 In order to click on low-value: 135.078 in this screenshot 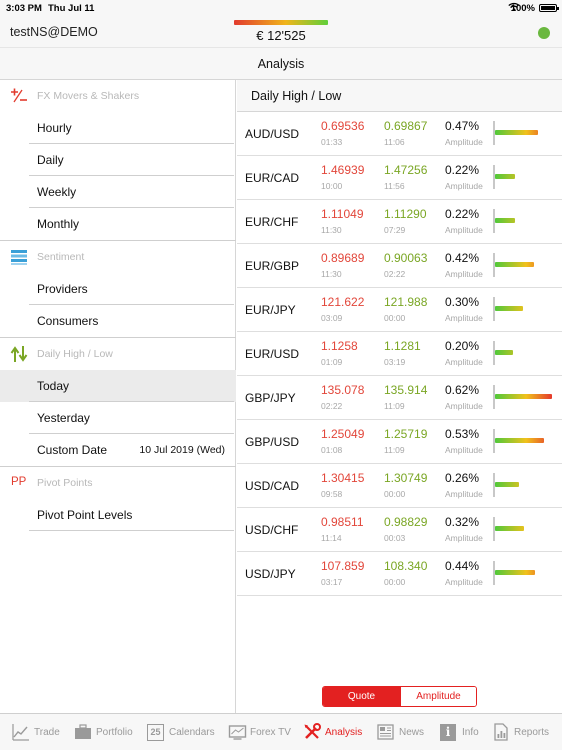, I will do `click(343, 390)`.